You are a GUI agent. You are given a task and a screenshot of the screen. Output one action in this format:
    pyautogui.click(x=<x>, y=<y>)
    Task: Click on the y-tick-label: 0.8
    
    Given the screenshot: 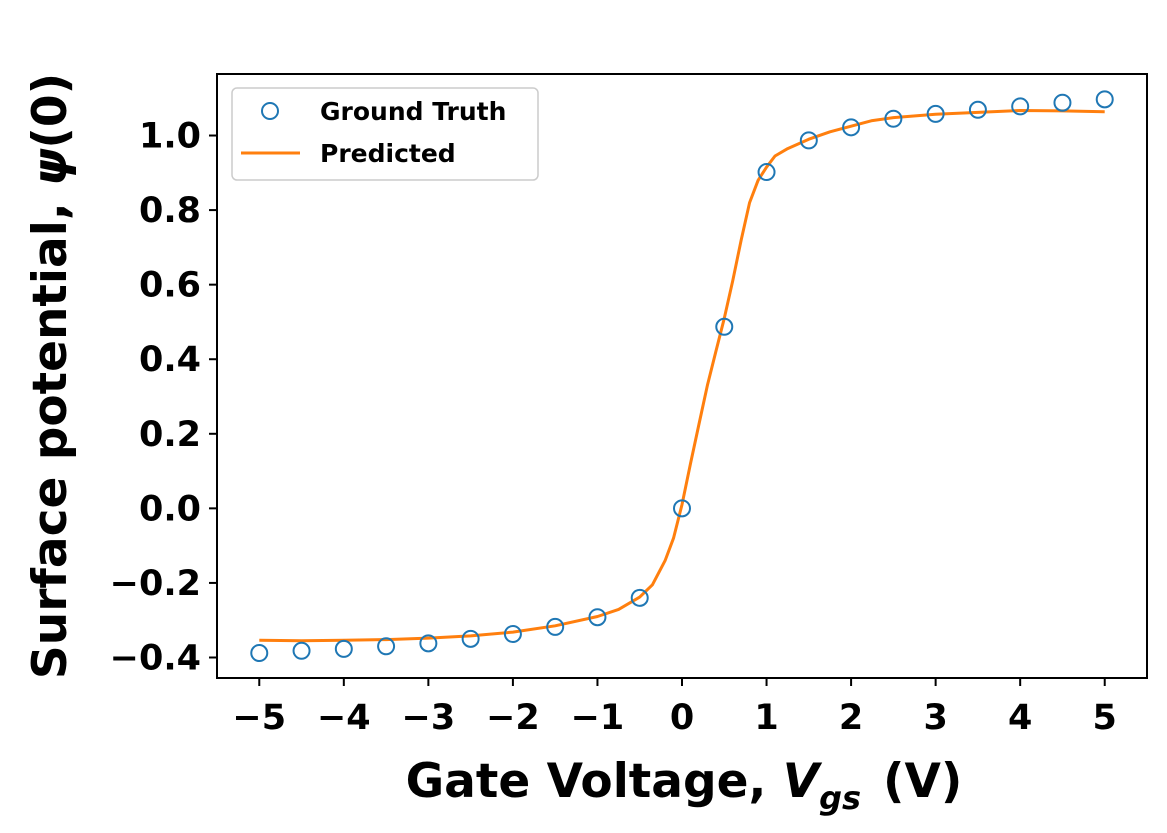 What is the action you would take?
    pyautogui.click(x=170, y=211)
    